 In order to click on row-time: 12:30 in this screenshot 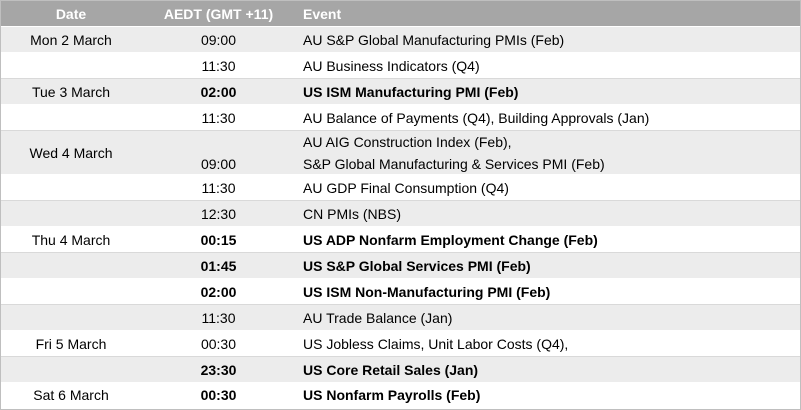, I will do `click(218, 213)`.